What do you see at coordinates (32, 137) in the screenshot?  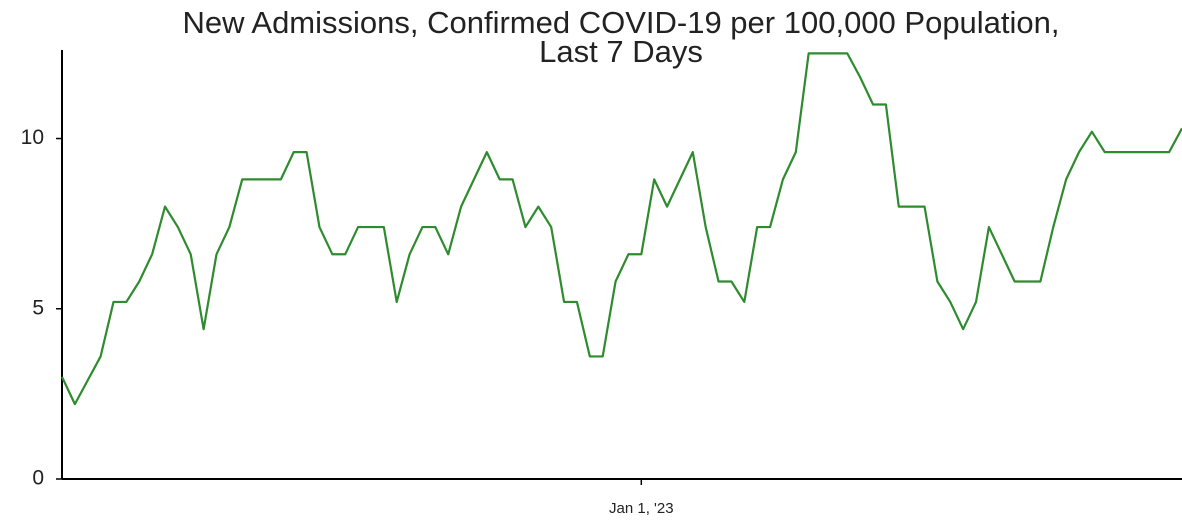 I see `y-tick-label: 10` at bounding box center [32, 137].